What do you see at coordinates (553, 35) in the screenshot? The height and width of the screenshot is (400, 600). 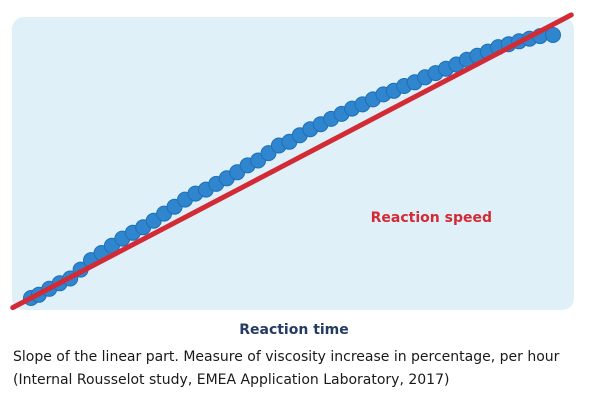 I see `data-point` at bounding box center [553, 35].